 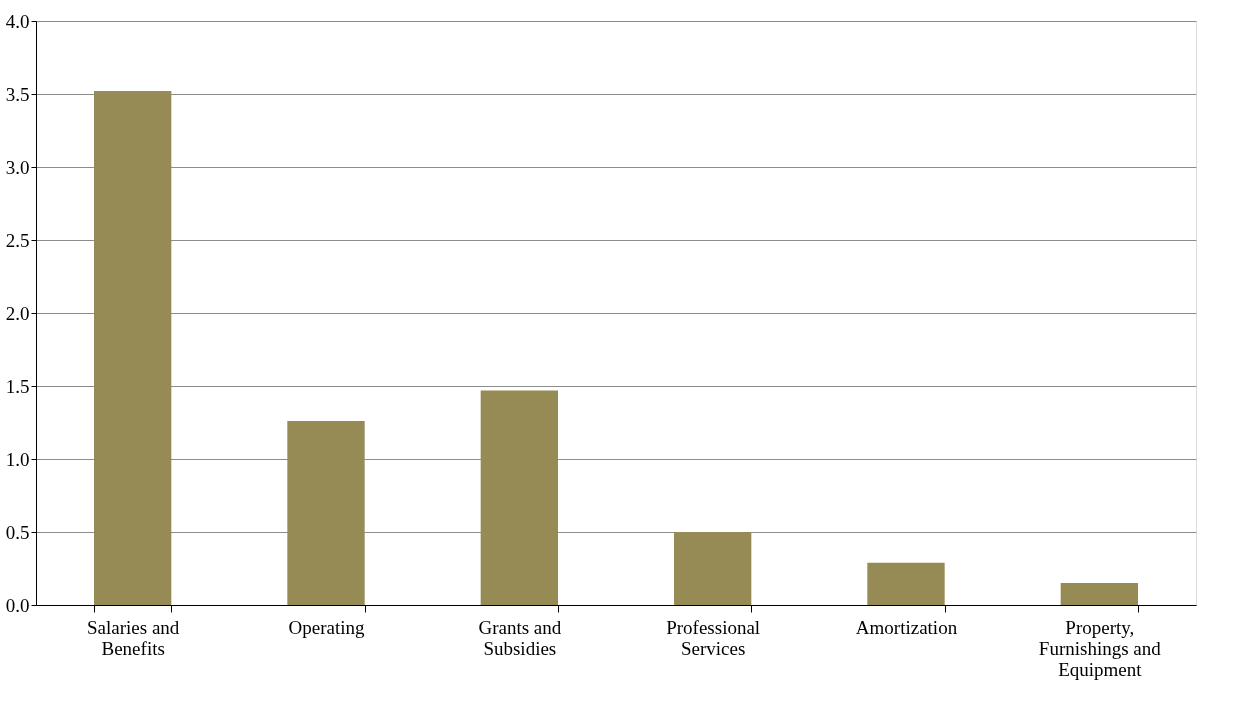 What do you see at coordinates (133, 637) in the screenshot?
I see `x-tick-label: Salaries and Benefits` at bounding box center [133, 637].